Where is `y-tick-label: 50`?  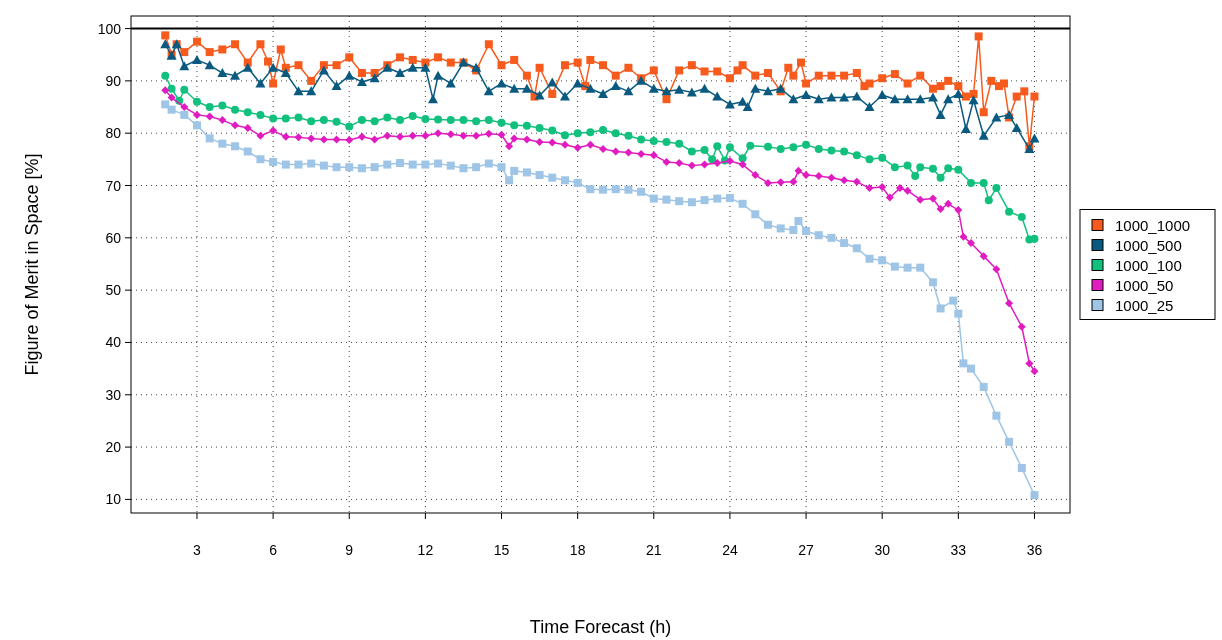 y-tick-label: 50 is located at coordinates (113, 290).